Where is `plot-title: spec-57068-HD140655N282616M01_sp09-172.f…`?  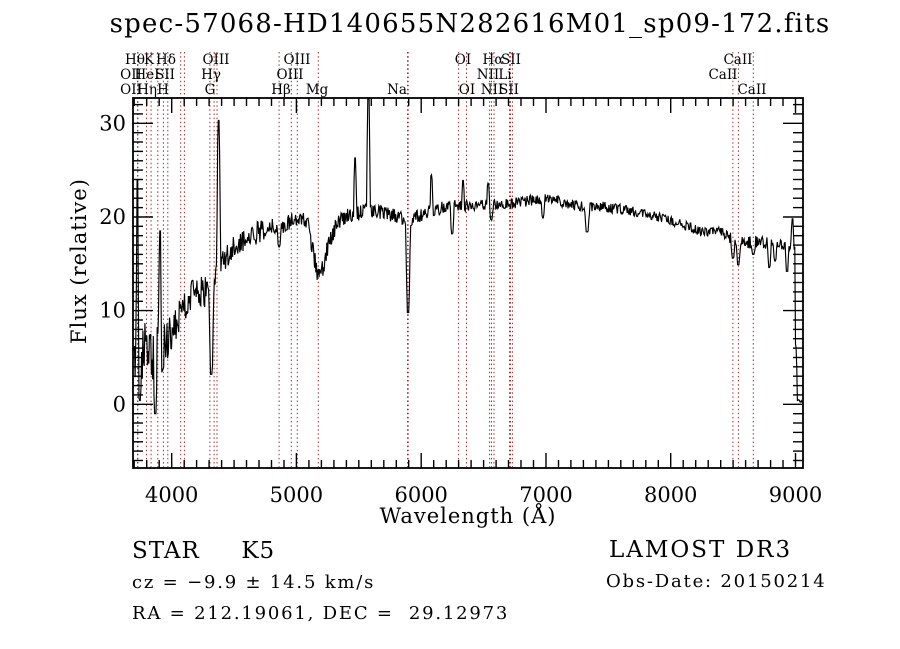 plot-title: spec-57068-HD140655N282616M01_sp09-172.f… is located at coordinates (470, 24).